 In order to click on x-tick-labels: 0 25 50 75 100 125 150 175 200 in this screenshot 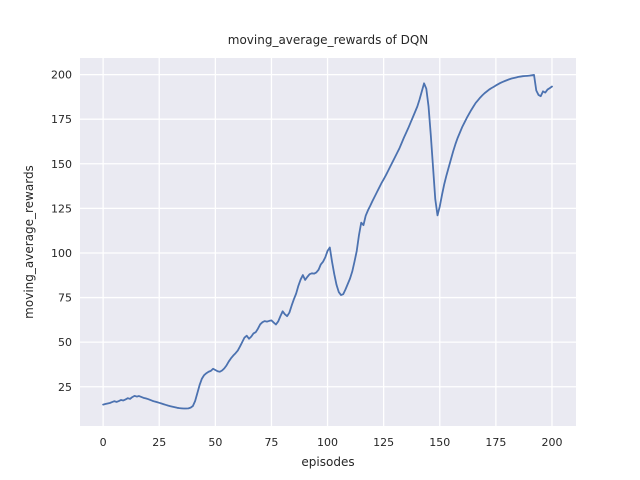, I will do `click(331, 442)`.